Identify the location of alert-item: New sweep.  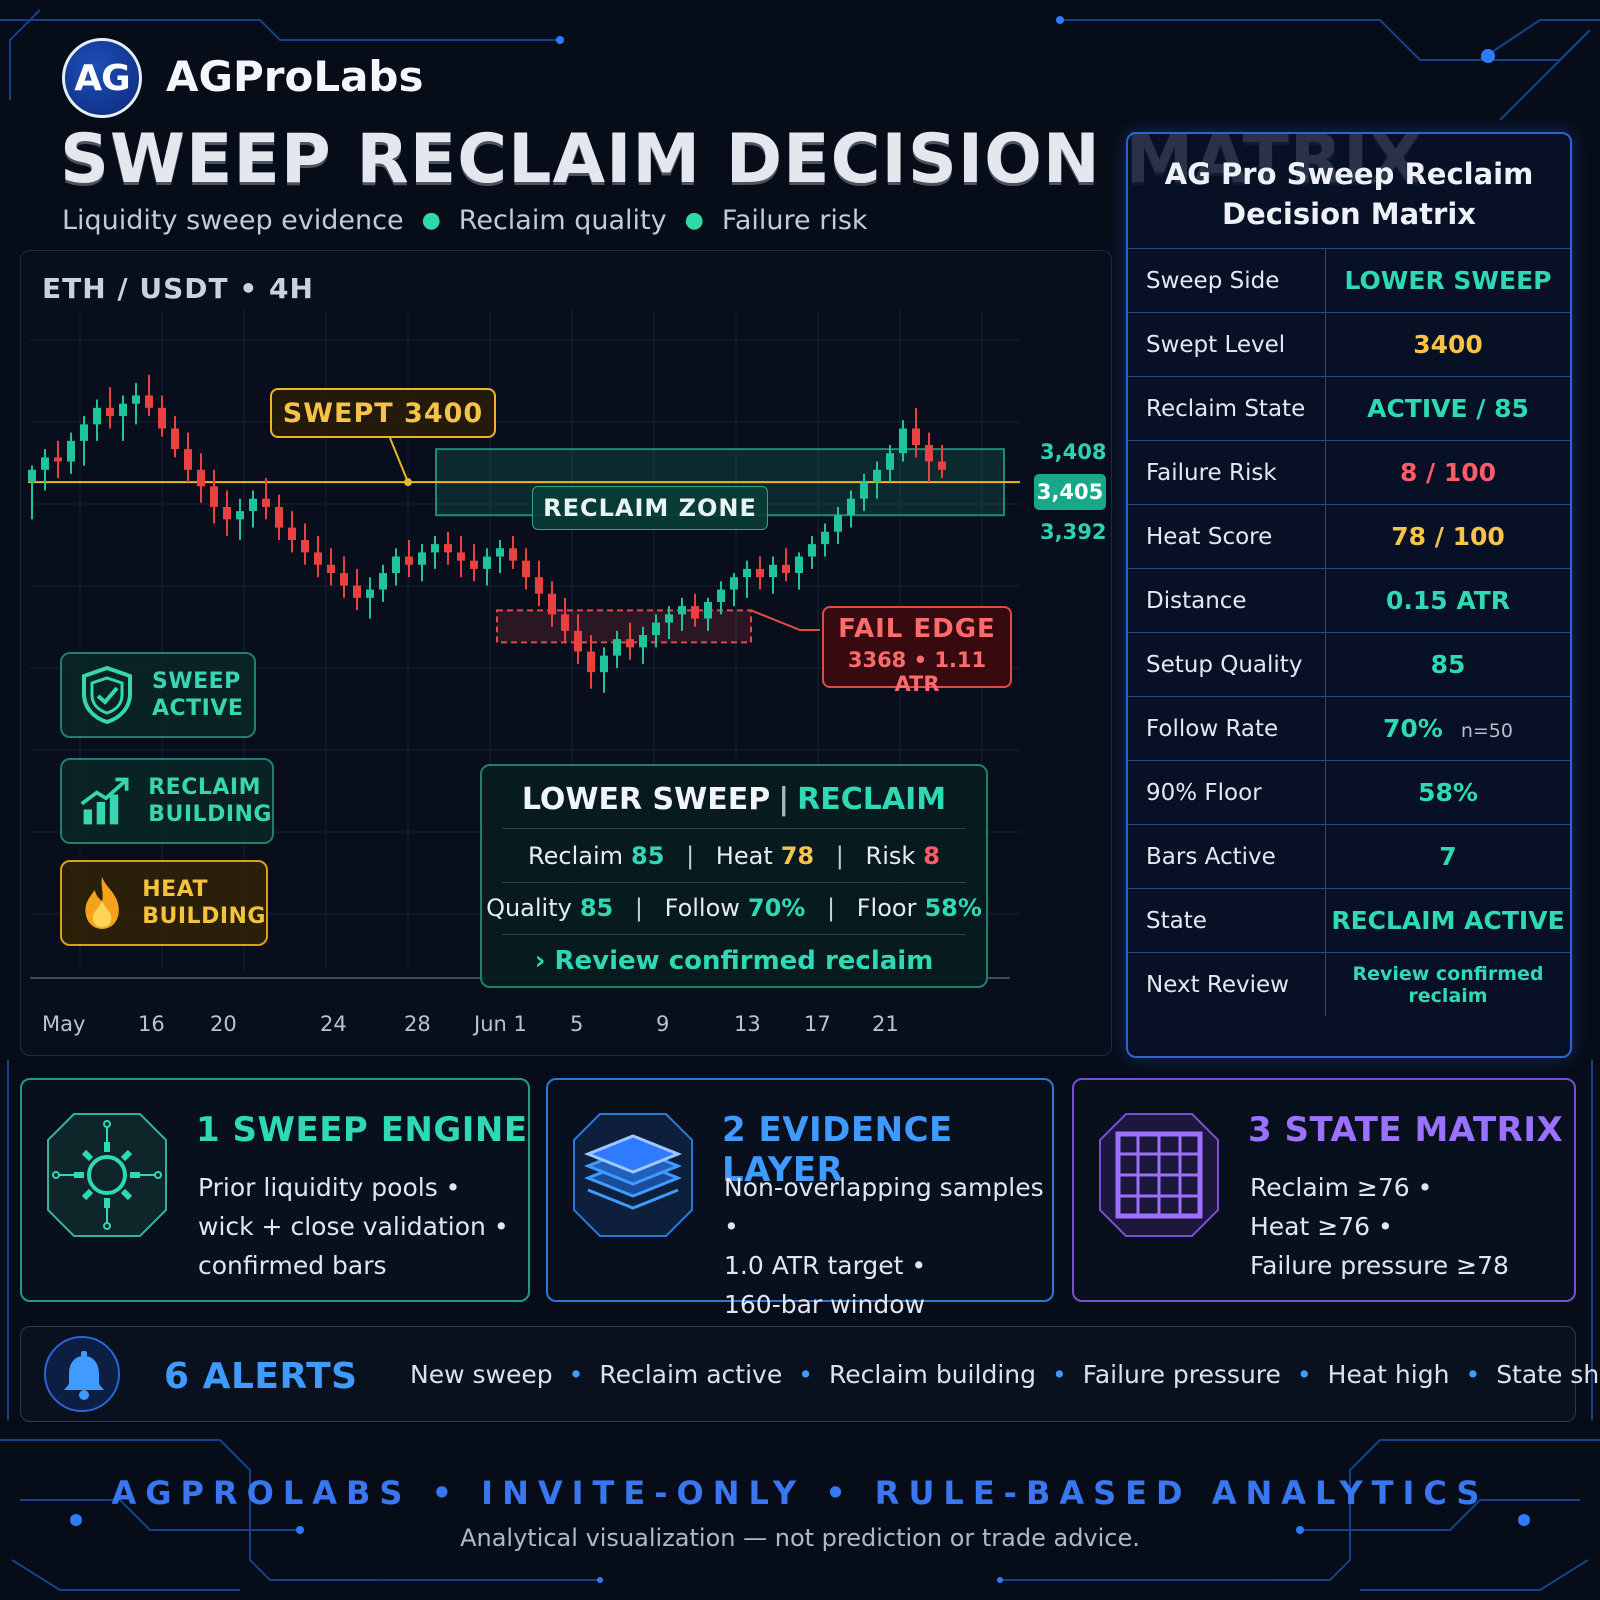
(481, 1374).